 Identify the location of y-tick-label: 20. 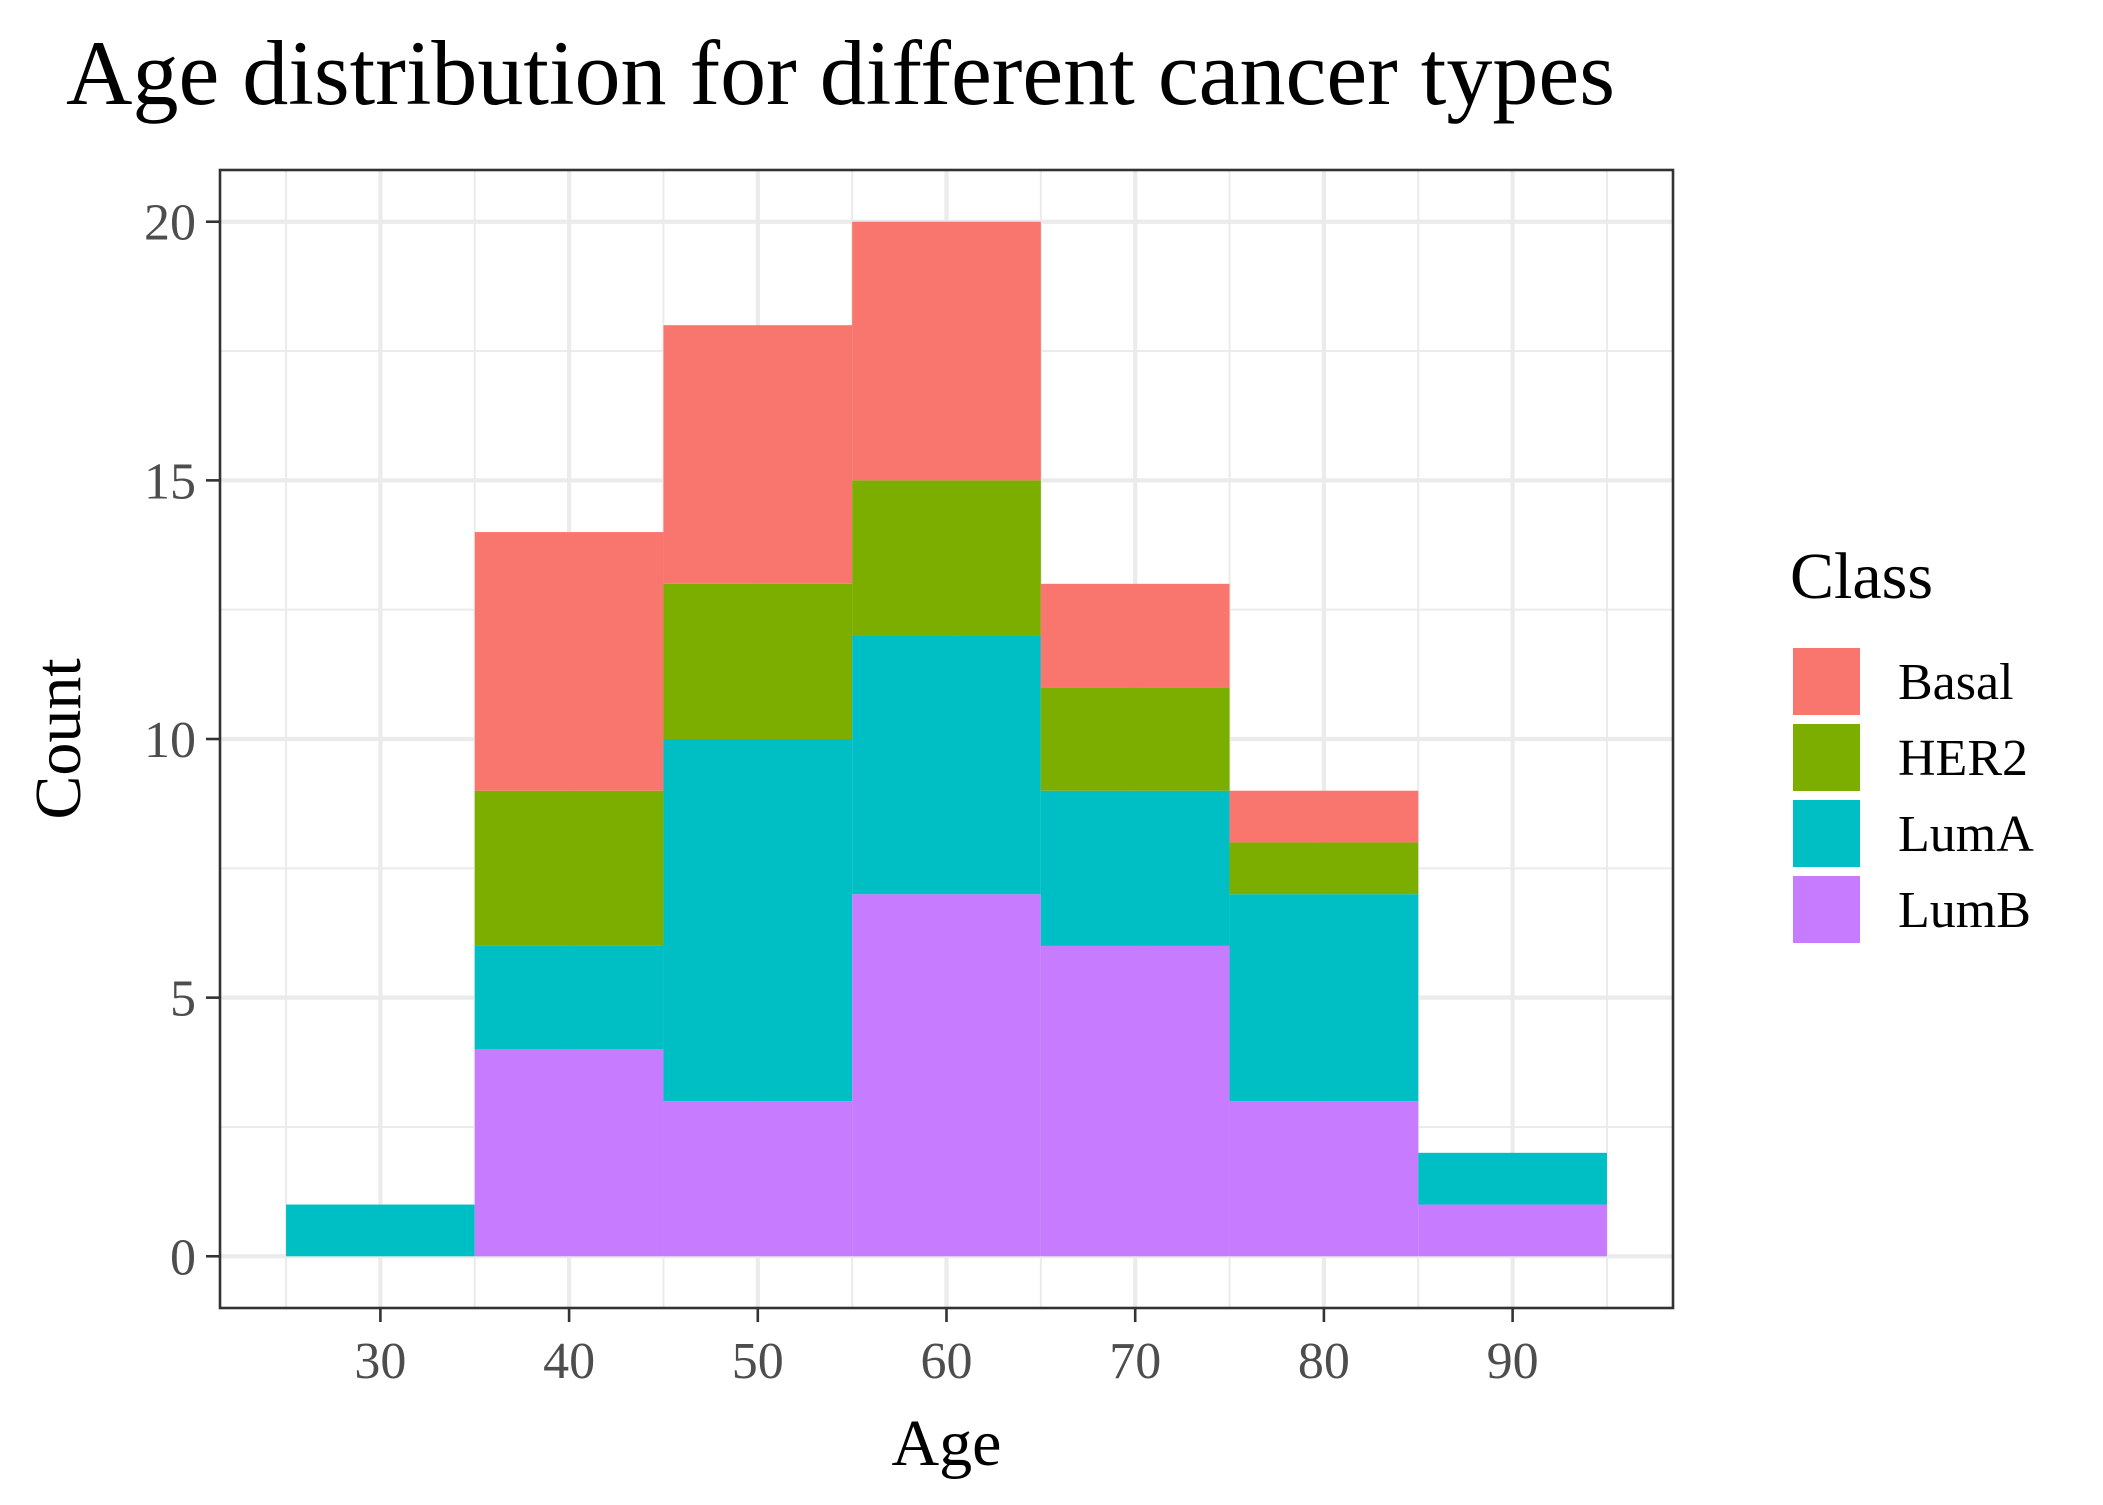
(170, 223).